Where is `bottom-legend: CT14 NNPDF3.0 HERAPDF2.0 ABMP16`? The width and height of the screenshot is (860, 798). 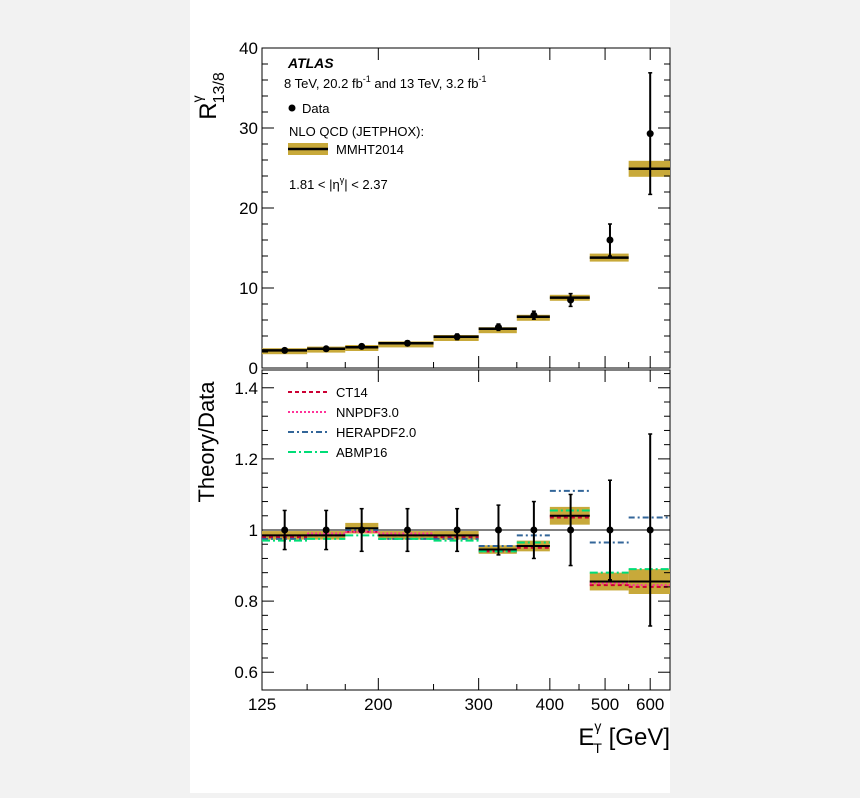
bottom-legend: CT14 NNPDF3.0 HERAPDF2.0 ABMP16 is located at coordinates (352, 422).